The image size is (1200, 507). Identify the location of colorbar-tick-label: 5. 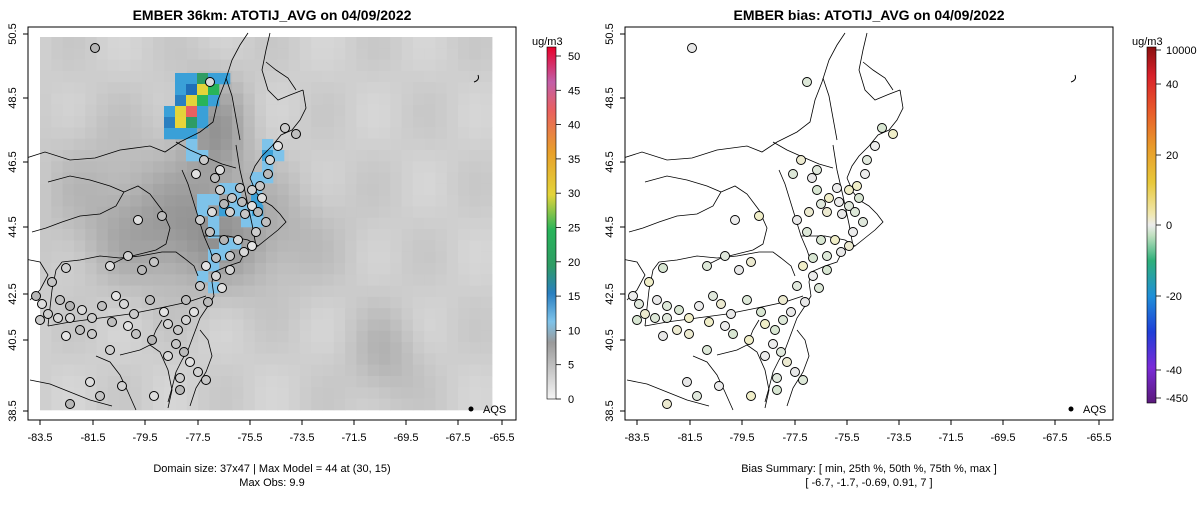
(571, 366).